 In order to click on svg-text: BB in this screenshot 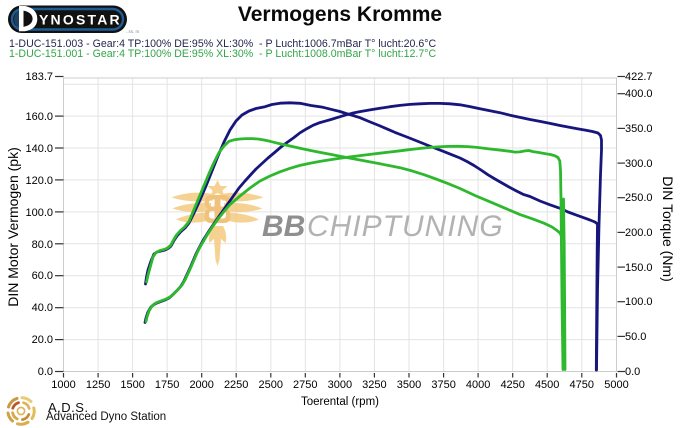, I will do `click(283, 226)`.